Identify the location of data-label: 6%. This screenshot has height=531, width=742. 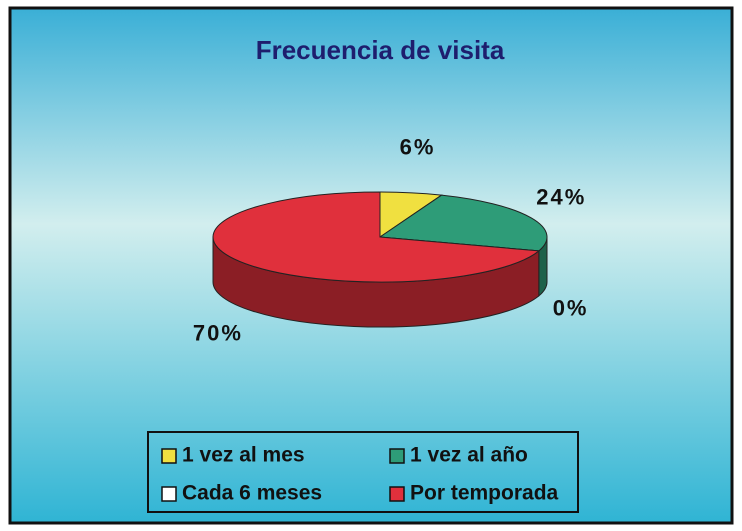
(418, 146).